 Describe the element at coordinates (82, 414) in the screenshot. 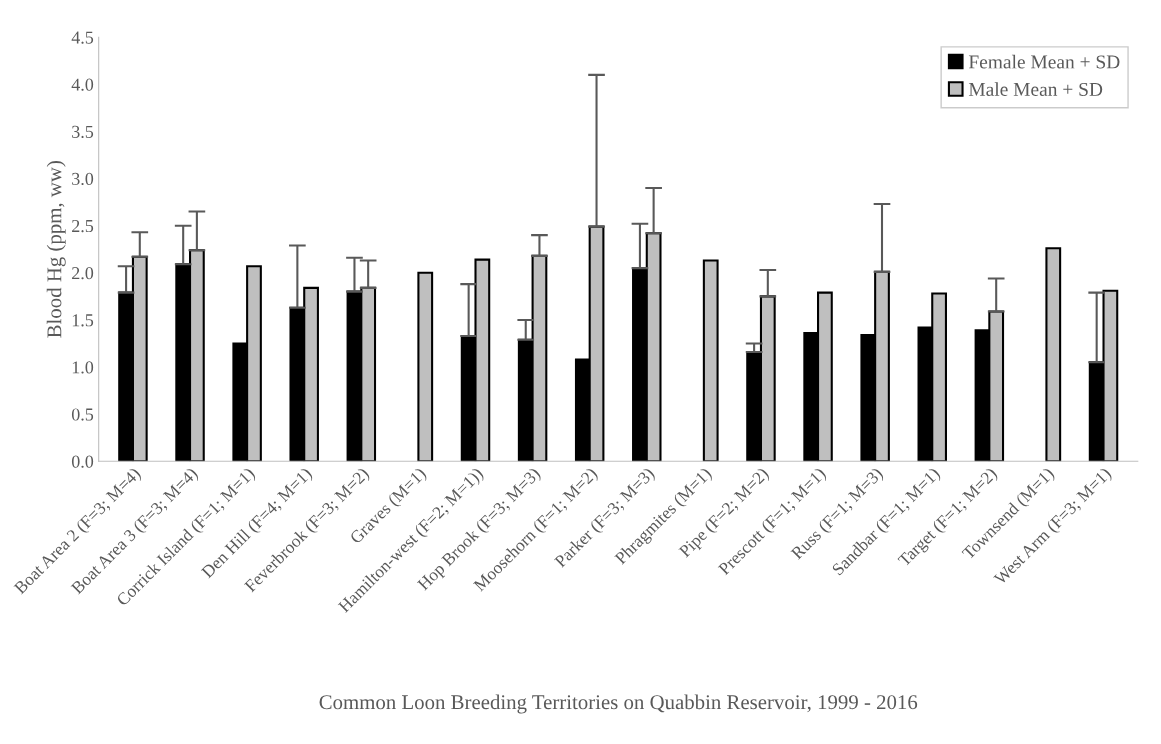

I see `y-tick-label: 0.5` at that location.